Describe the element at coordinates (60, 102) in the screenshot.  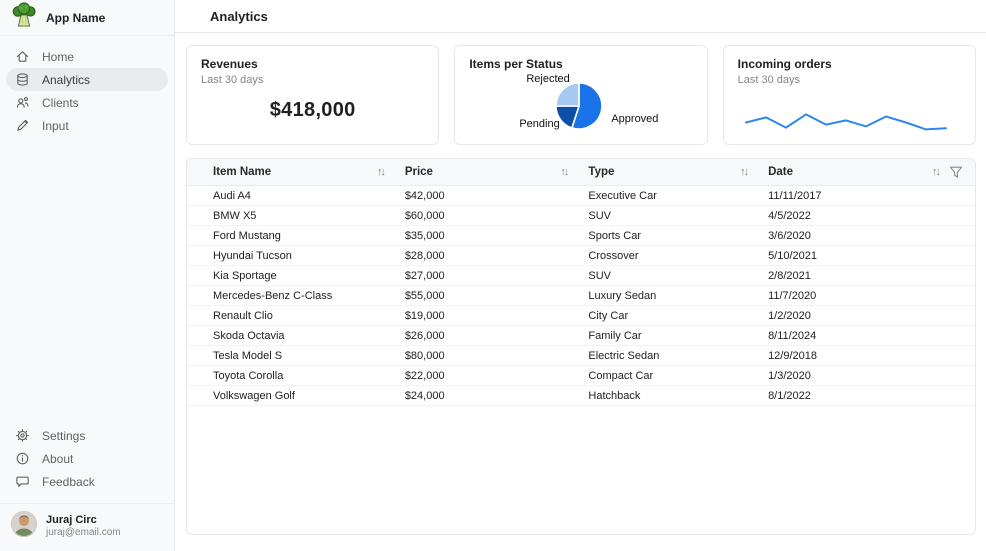
I see `sidebar-item-label: Clients` at that location.